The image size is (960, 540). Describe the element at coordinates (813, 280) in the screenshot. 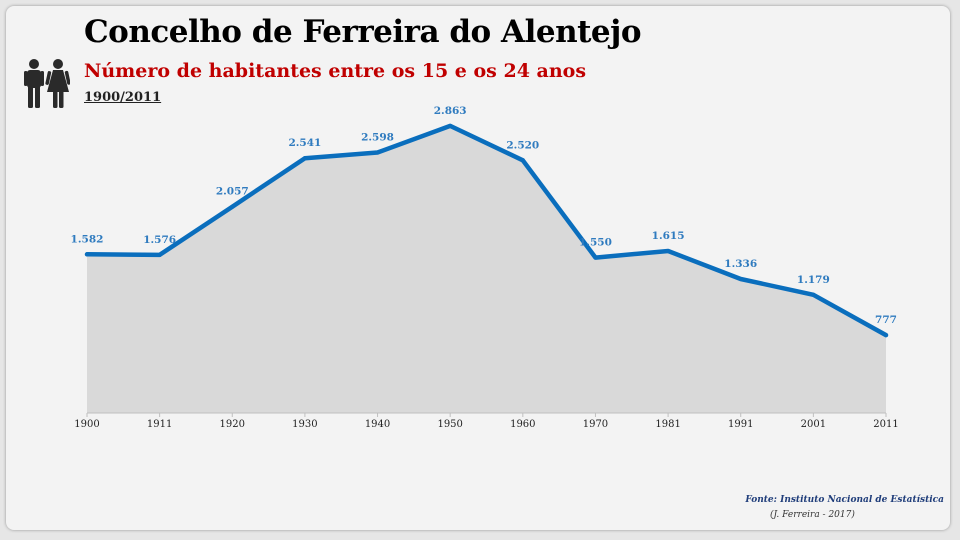

I see `data-label: 1.179` at that location.